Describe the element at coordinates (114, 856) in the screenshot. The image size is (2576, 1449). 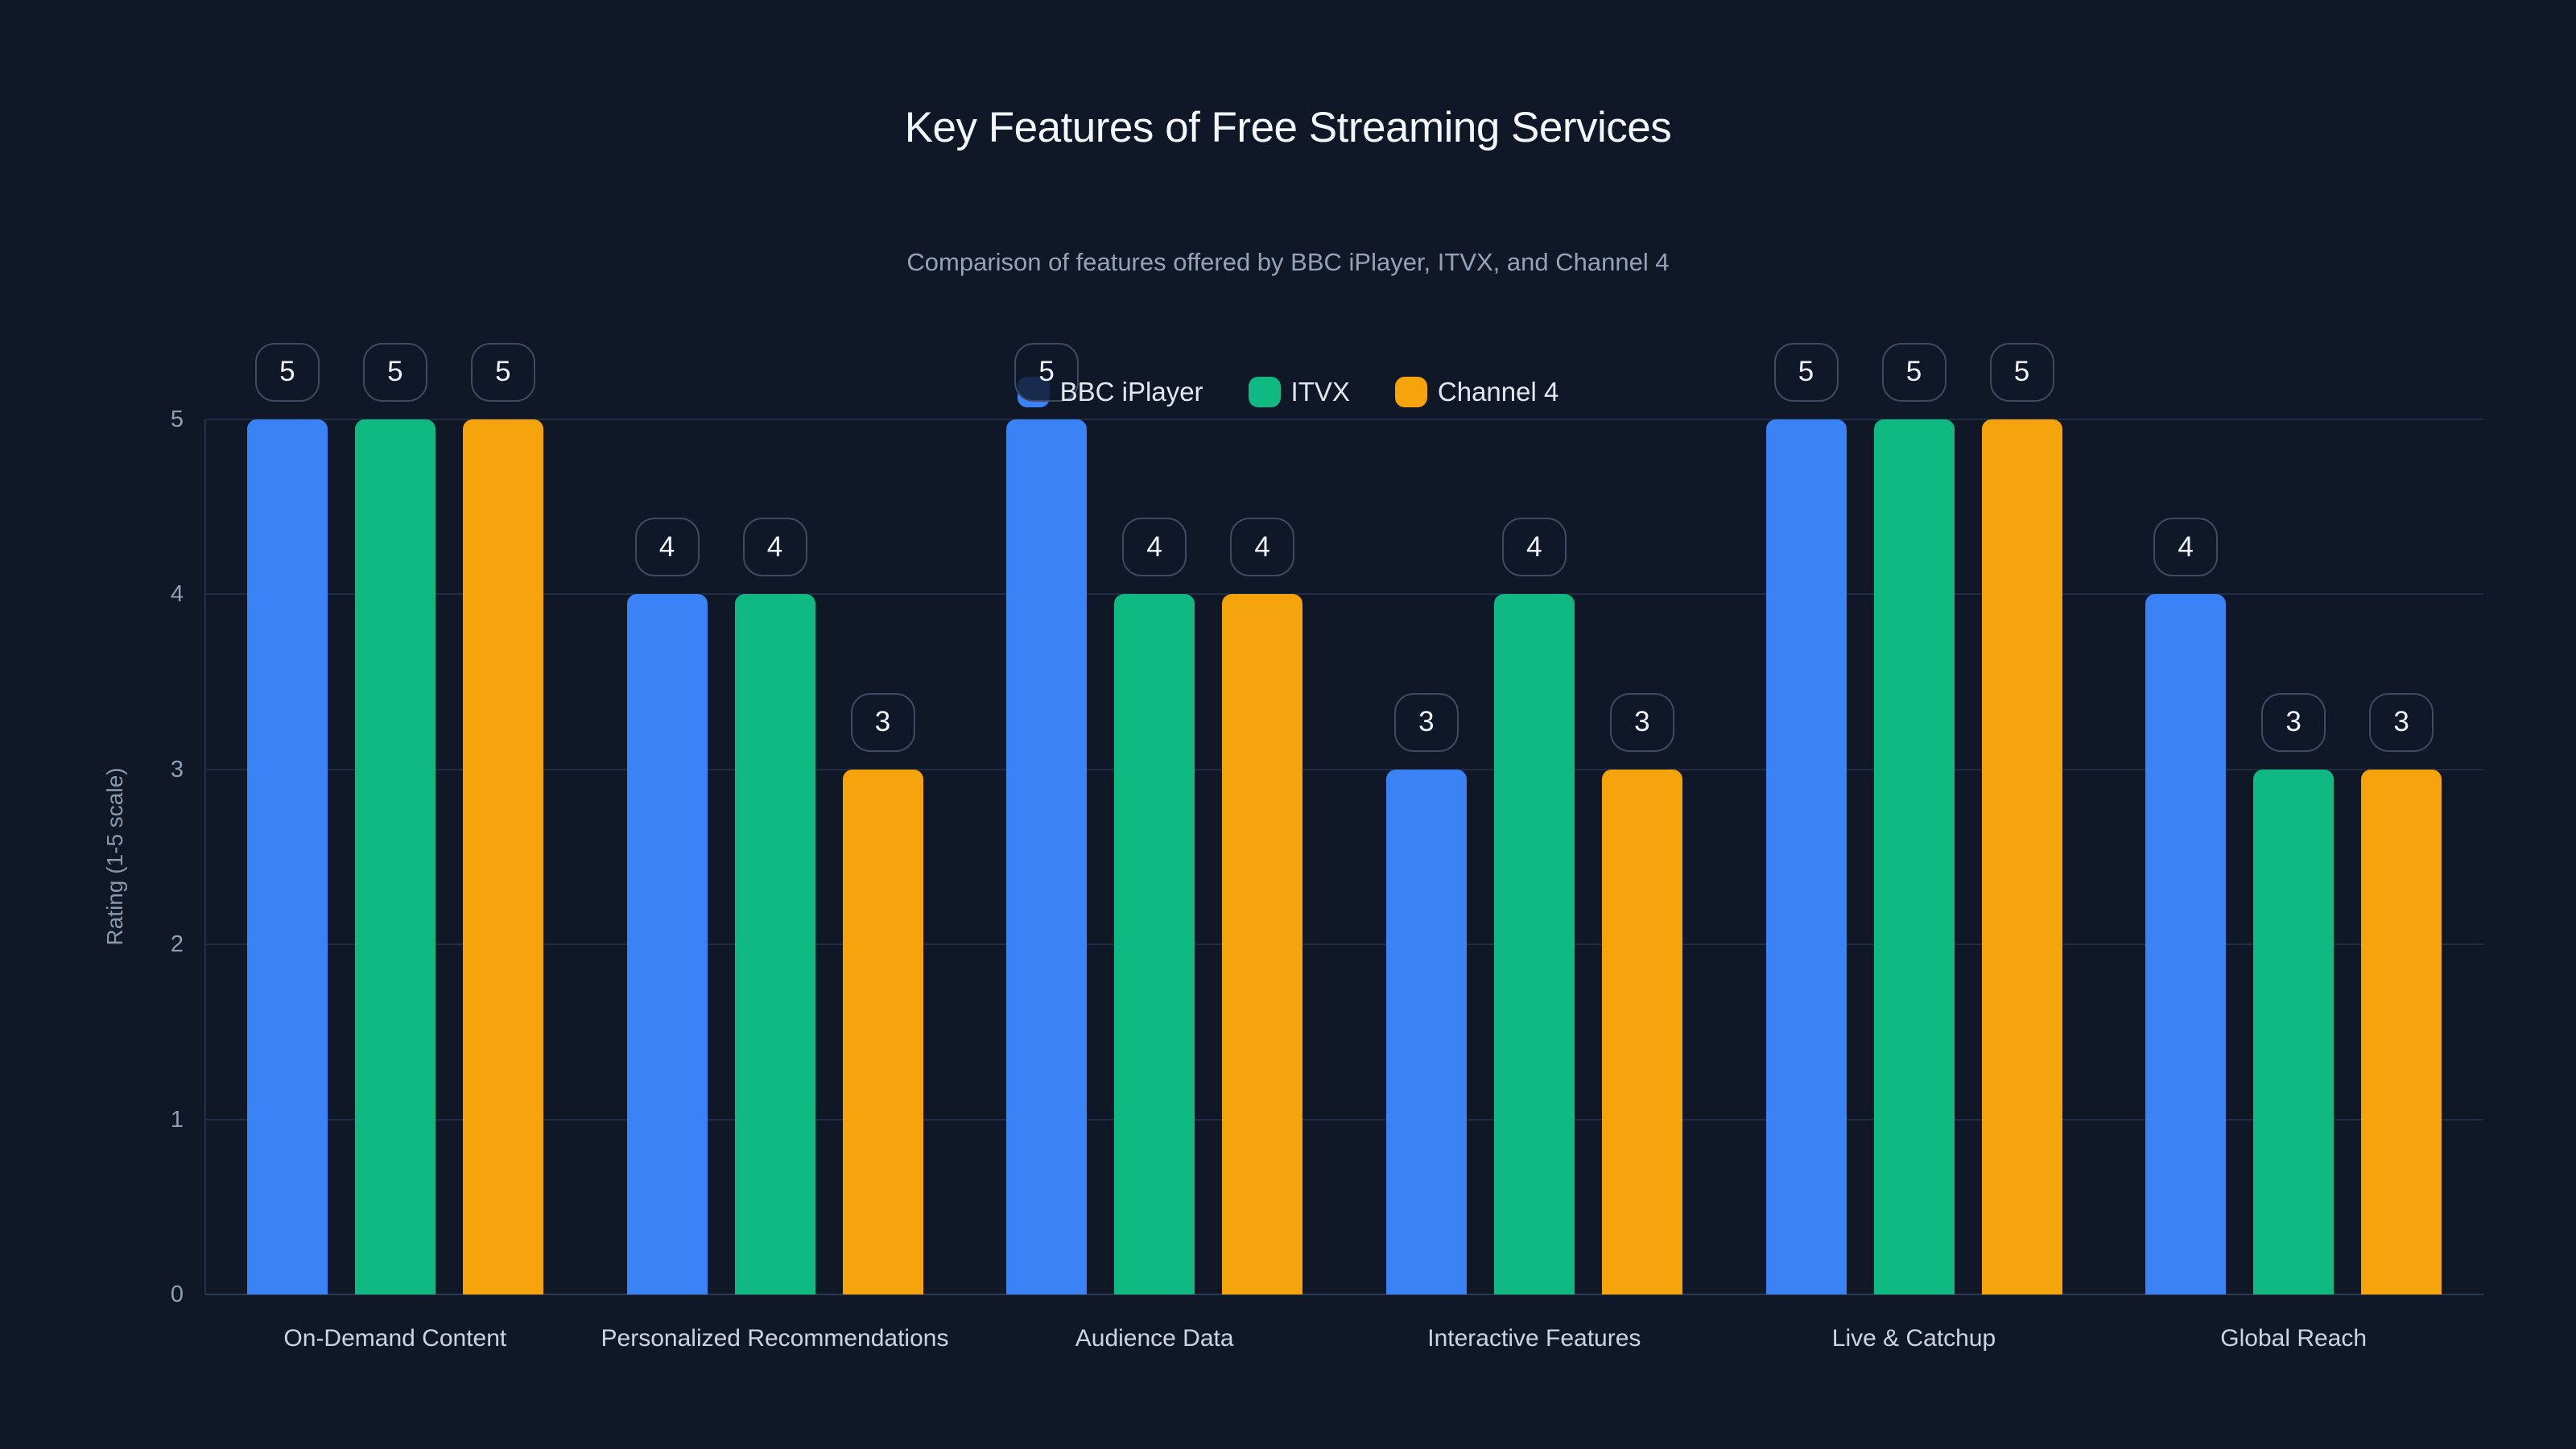
I see `y-axis-title: Rating (1-5 scale)` at that location.